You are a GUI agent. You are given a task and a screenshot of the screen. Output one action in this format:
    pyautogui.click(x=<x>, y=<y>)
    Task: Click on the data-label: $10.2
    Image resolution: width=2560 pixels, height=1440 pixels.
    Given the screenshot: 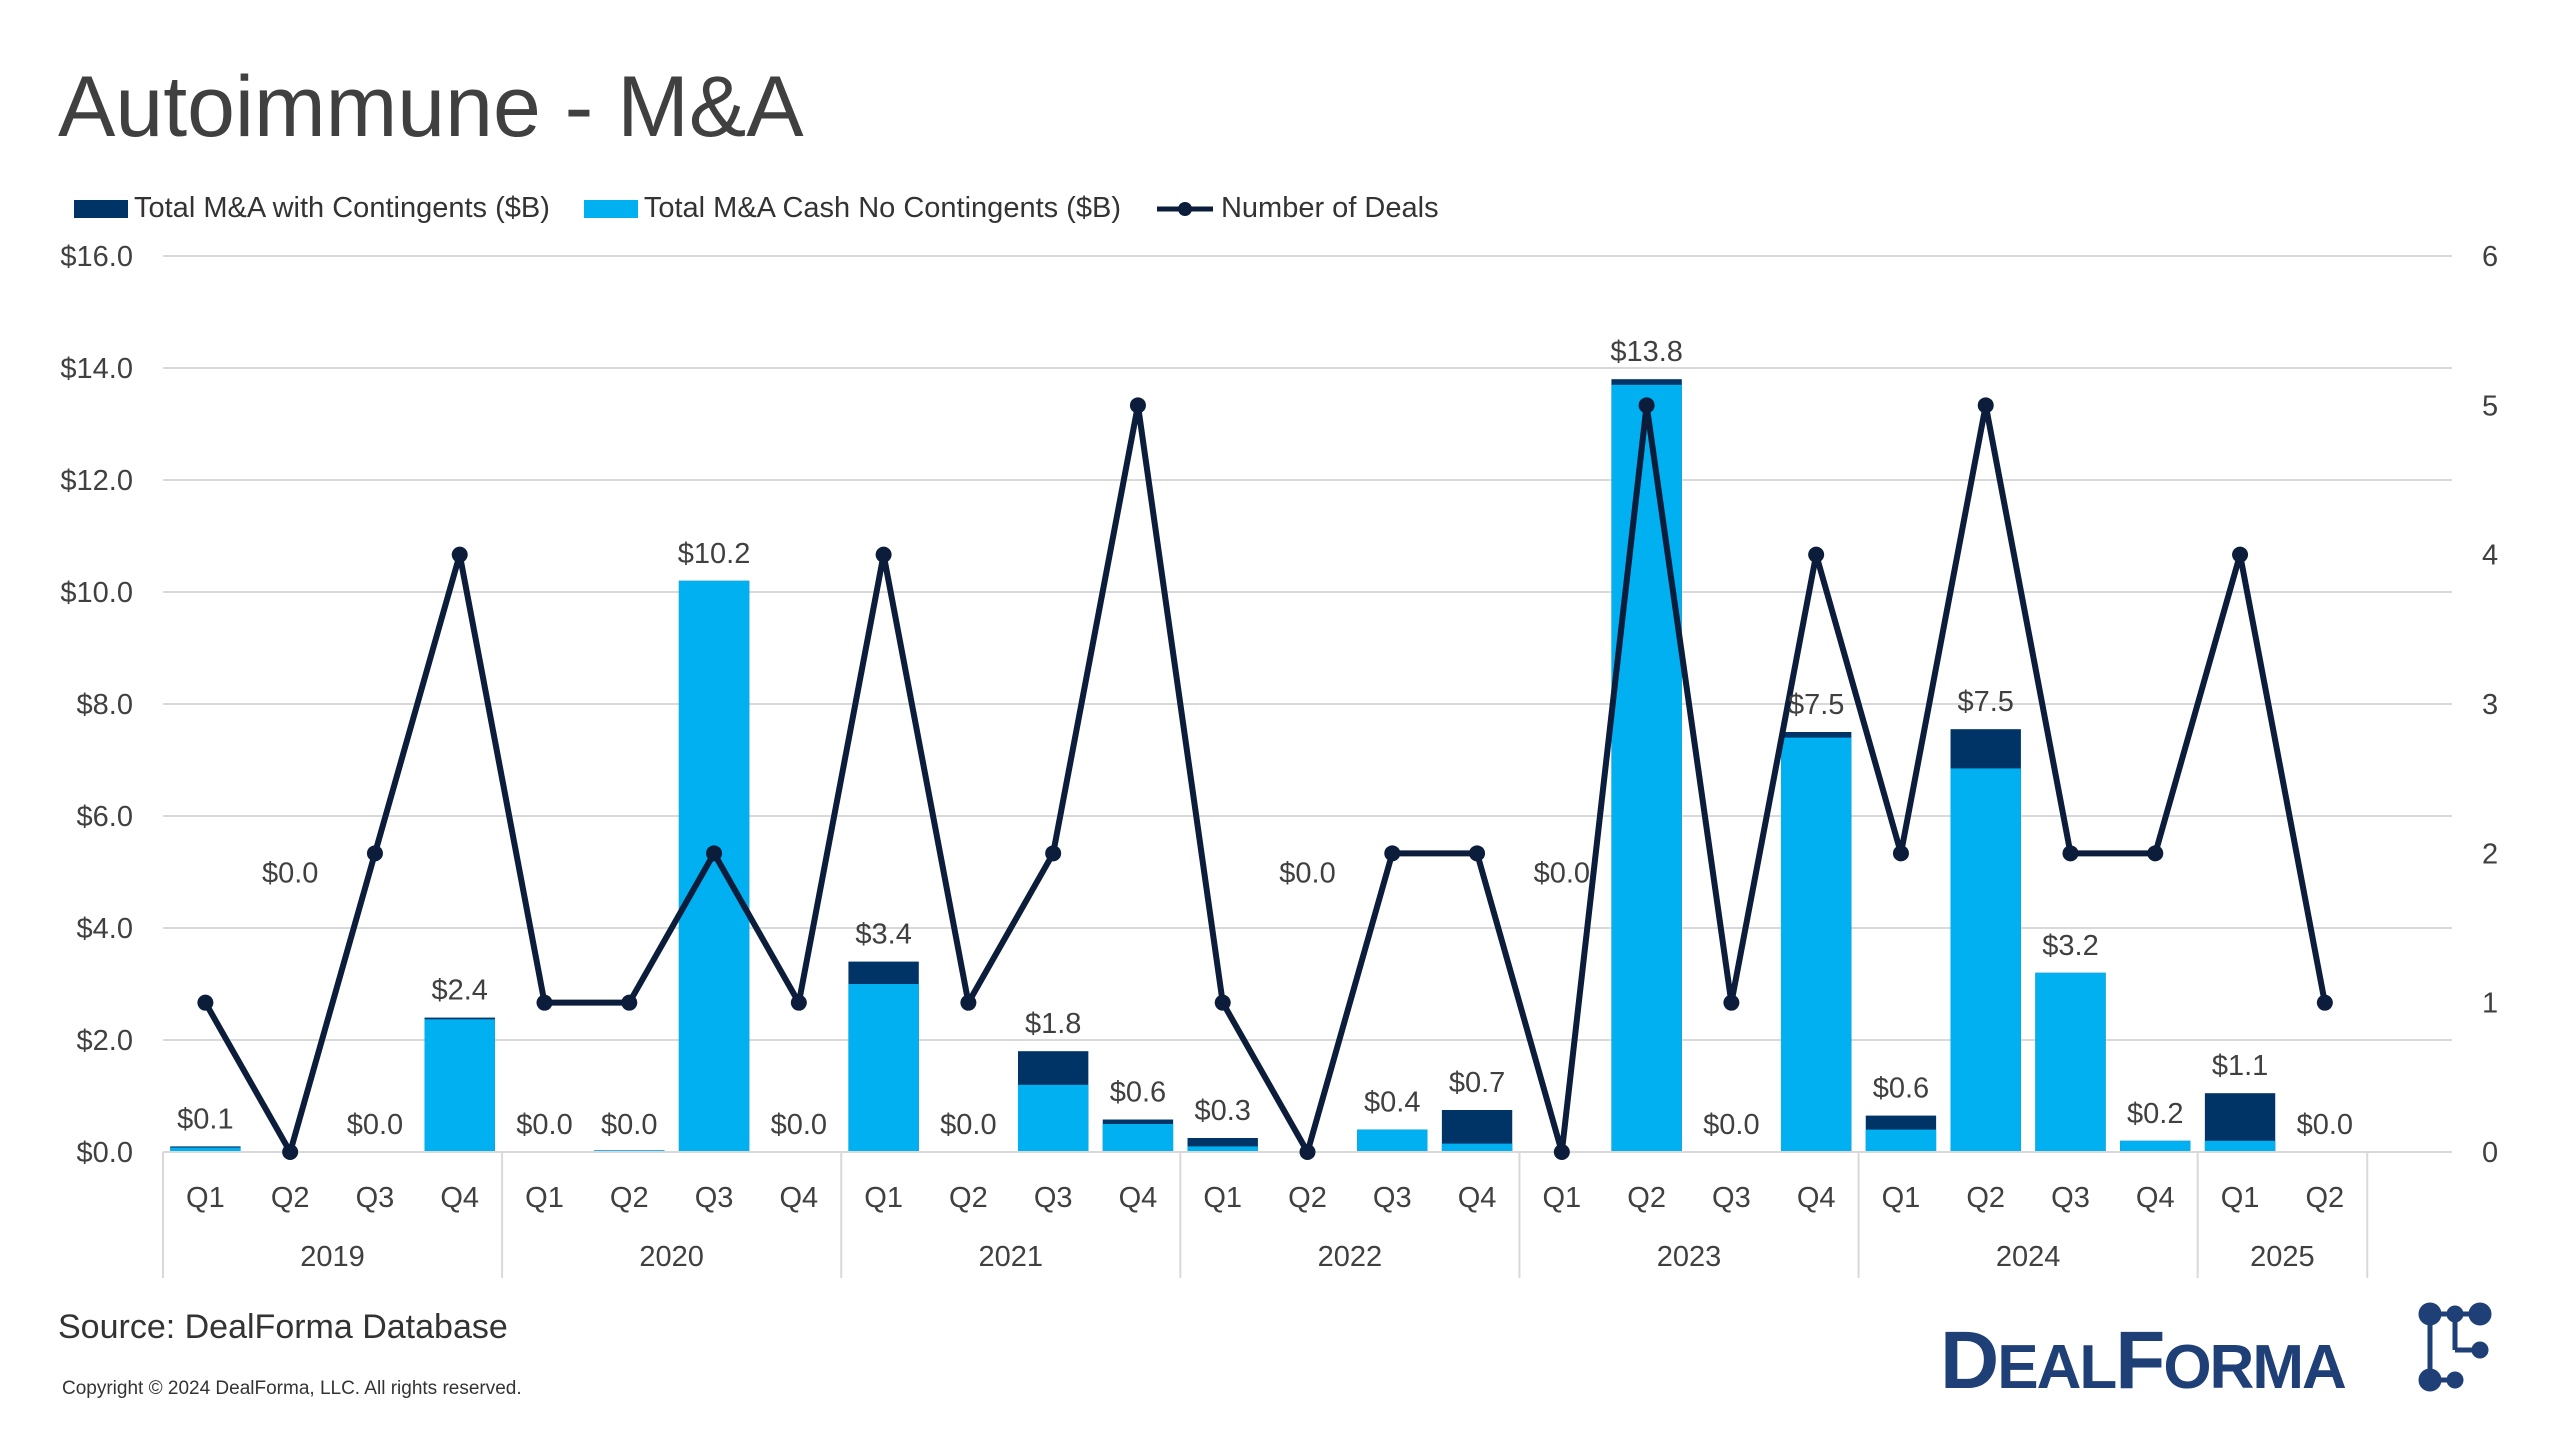 What is the action you would take?
    pyautogui.click(x=714, y=554)
    